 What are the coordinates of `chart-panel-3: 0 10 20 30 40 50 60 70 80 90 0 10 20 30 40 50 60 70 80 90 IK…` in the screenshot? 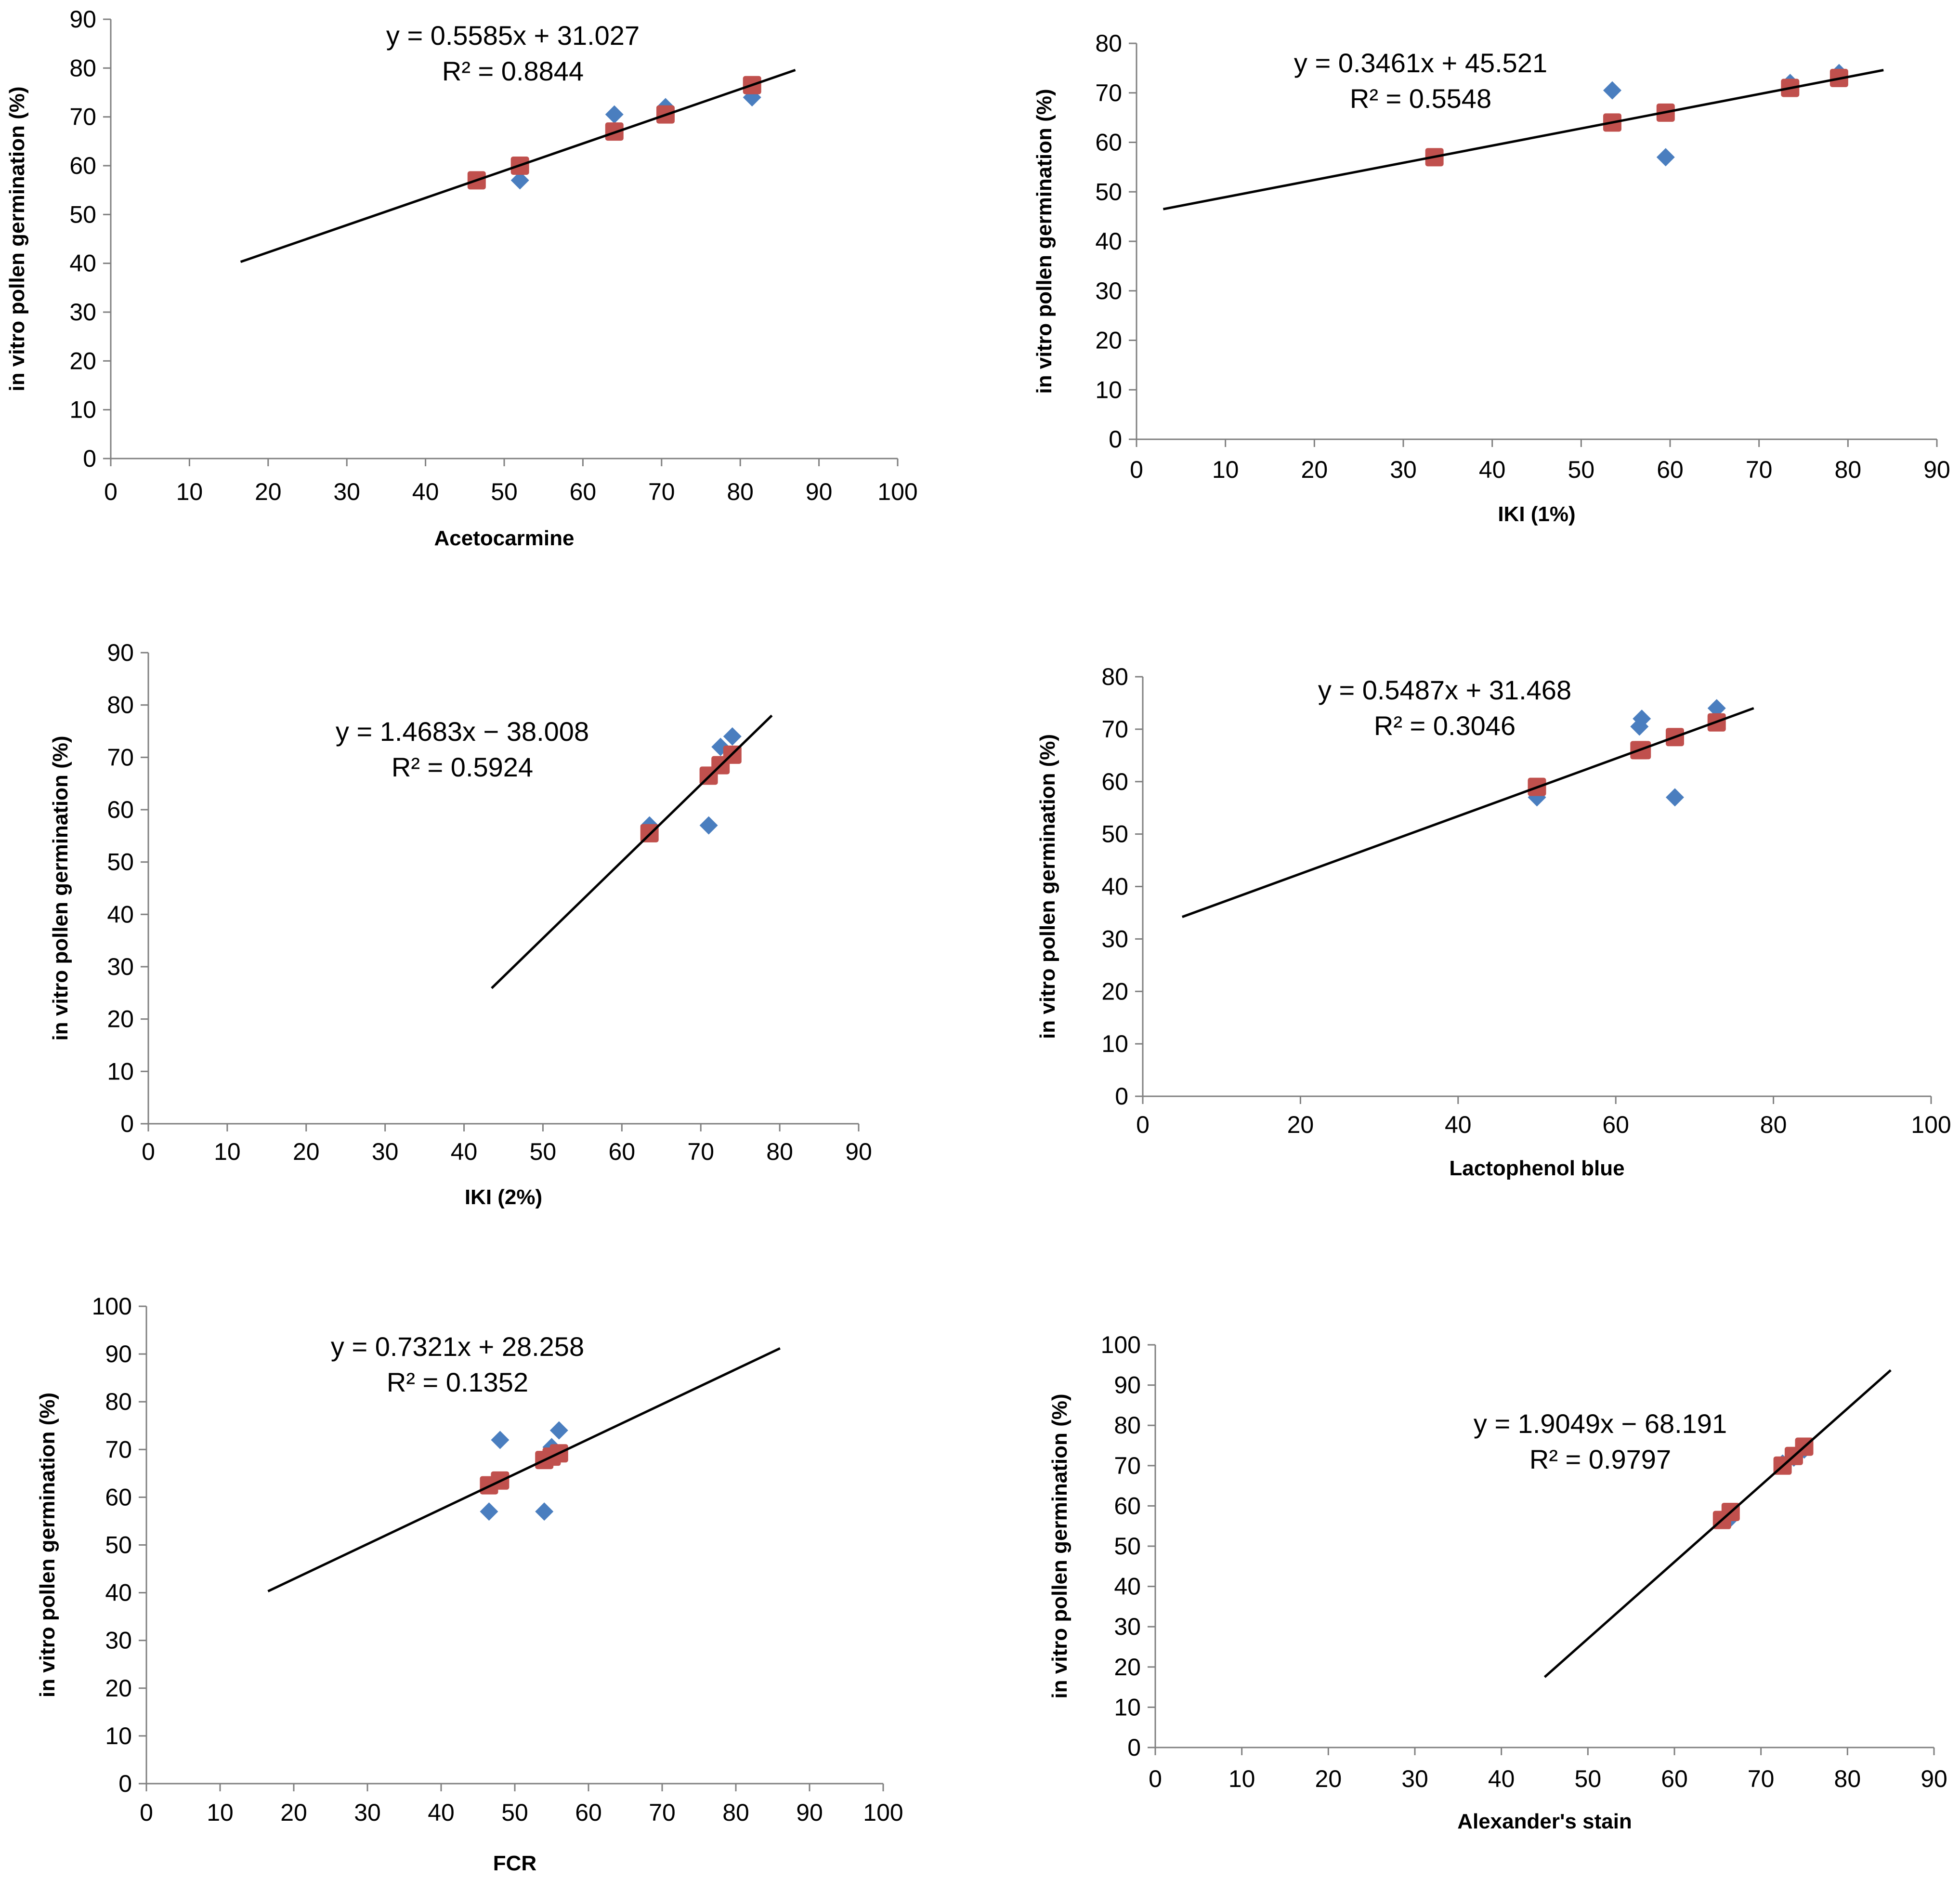 It's located at (460, 924).